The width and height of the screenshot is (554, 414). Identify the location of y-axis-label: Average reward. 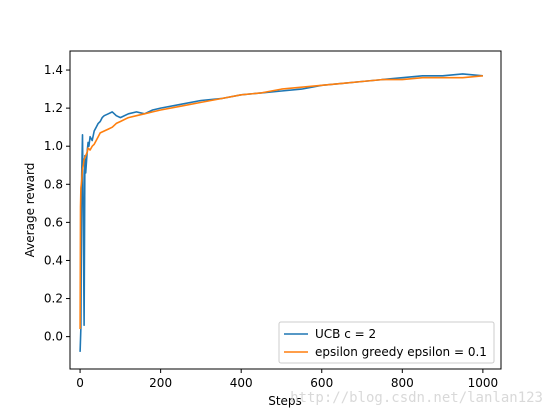
(30, 210).